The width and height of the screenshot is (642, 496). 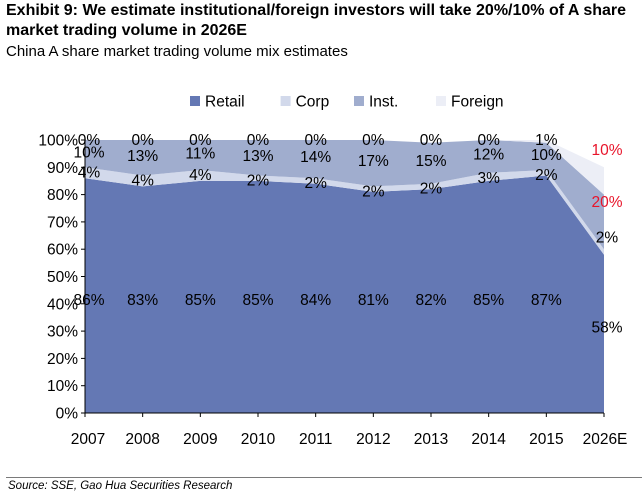 I want to click on y-tick-label: 90%, so click(x=62, y=168).